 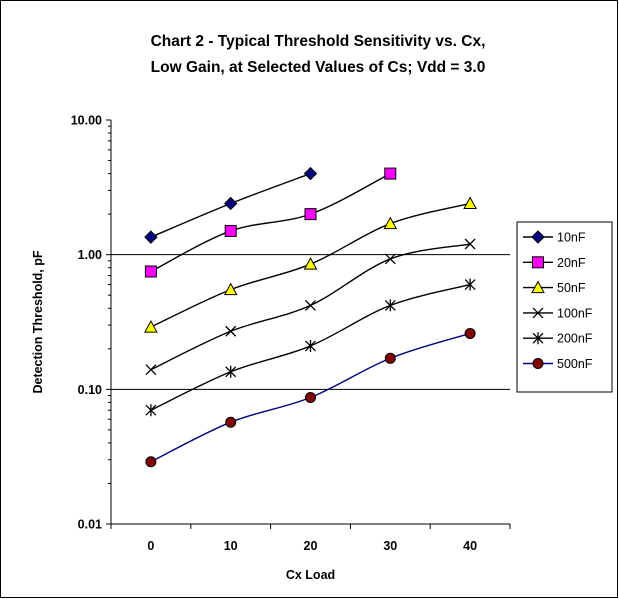 What do you see at coordinates (150, 546) in the screenshot?
I see `x-tick-label-0: 0` at bounding box center [150, 546].